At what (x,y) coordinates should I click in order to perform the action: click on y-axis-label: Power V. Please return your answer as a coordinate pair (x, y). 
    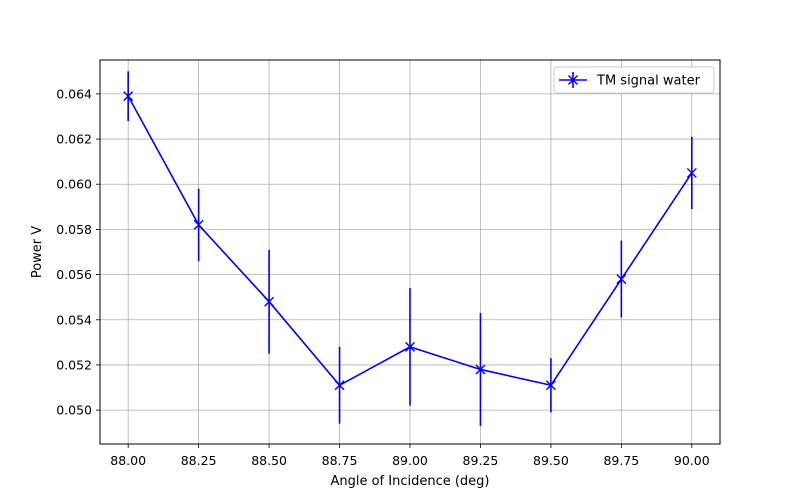
    Looking at the image, I should click on (37, 252).